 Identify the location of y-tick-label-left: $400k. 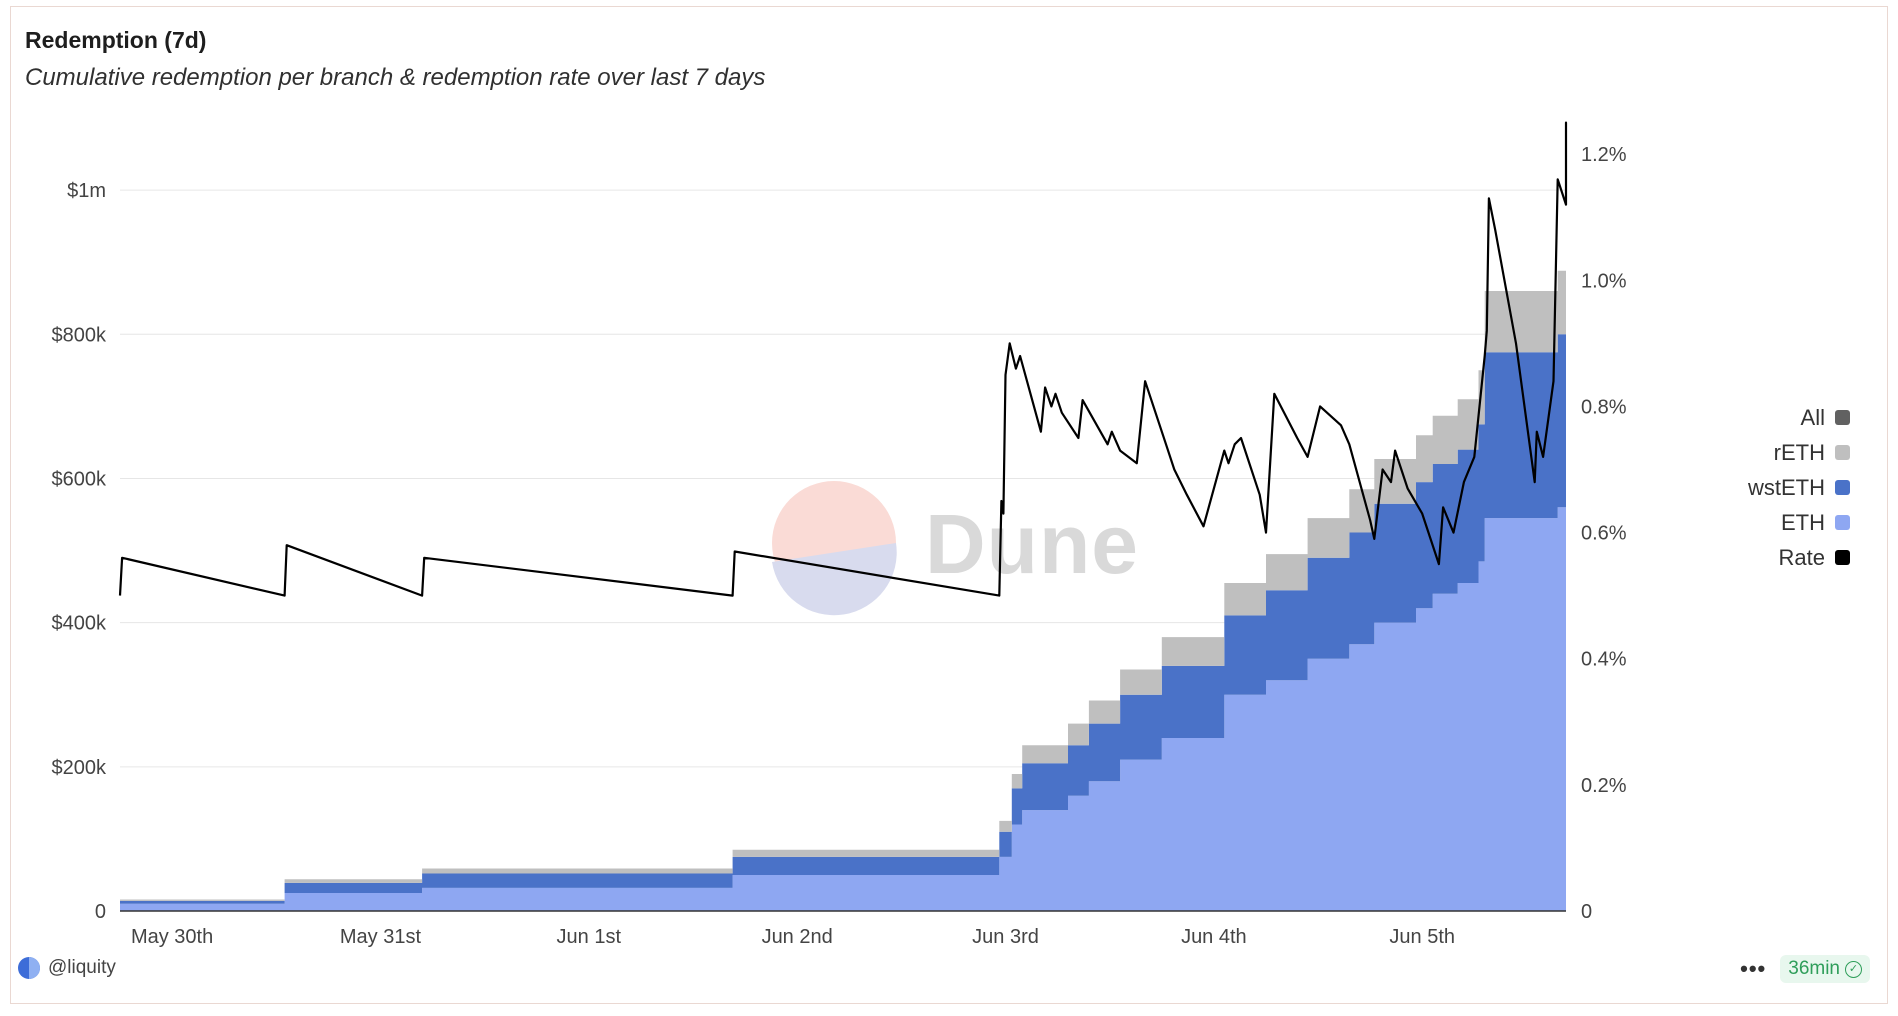
(79, 624).